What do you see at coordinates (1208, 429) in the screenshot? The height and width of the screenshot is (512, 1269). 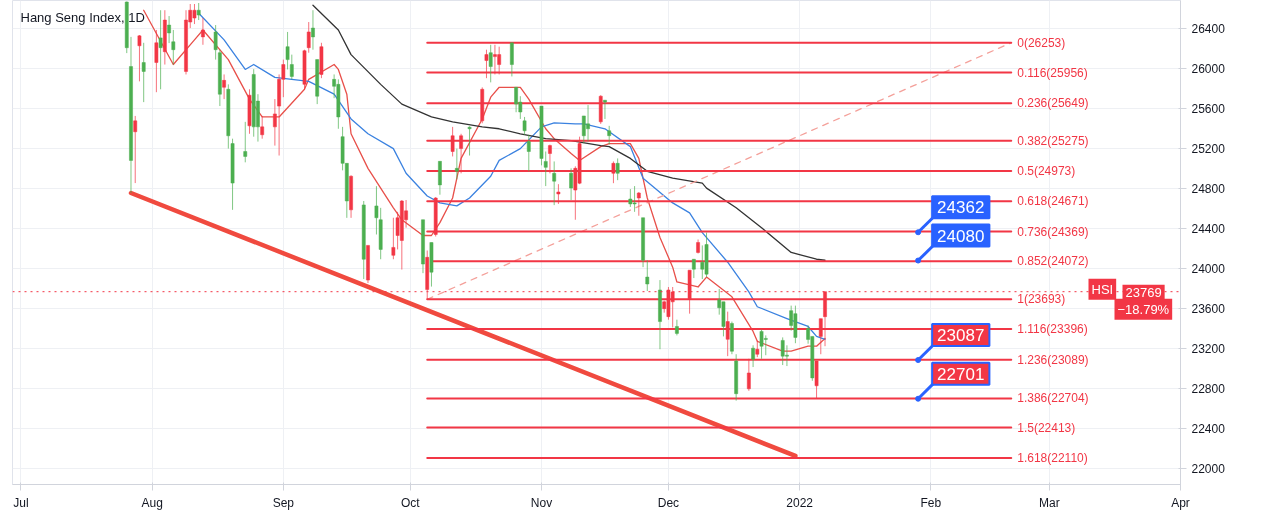 I see `y-tick-label: 22400` at bounding box center [1208, 429].